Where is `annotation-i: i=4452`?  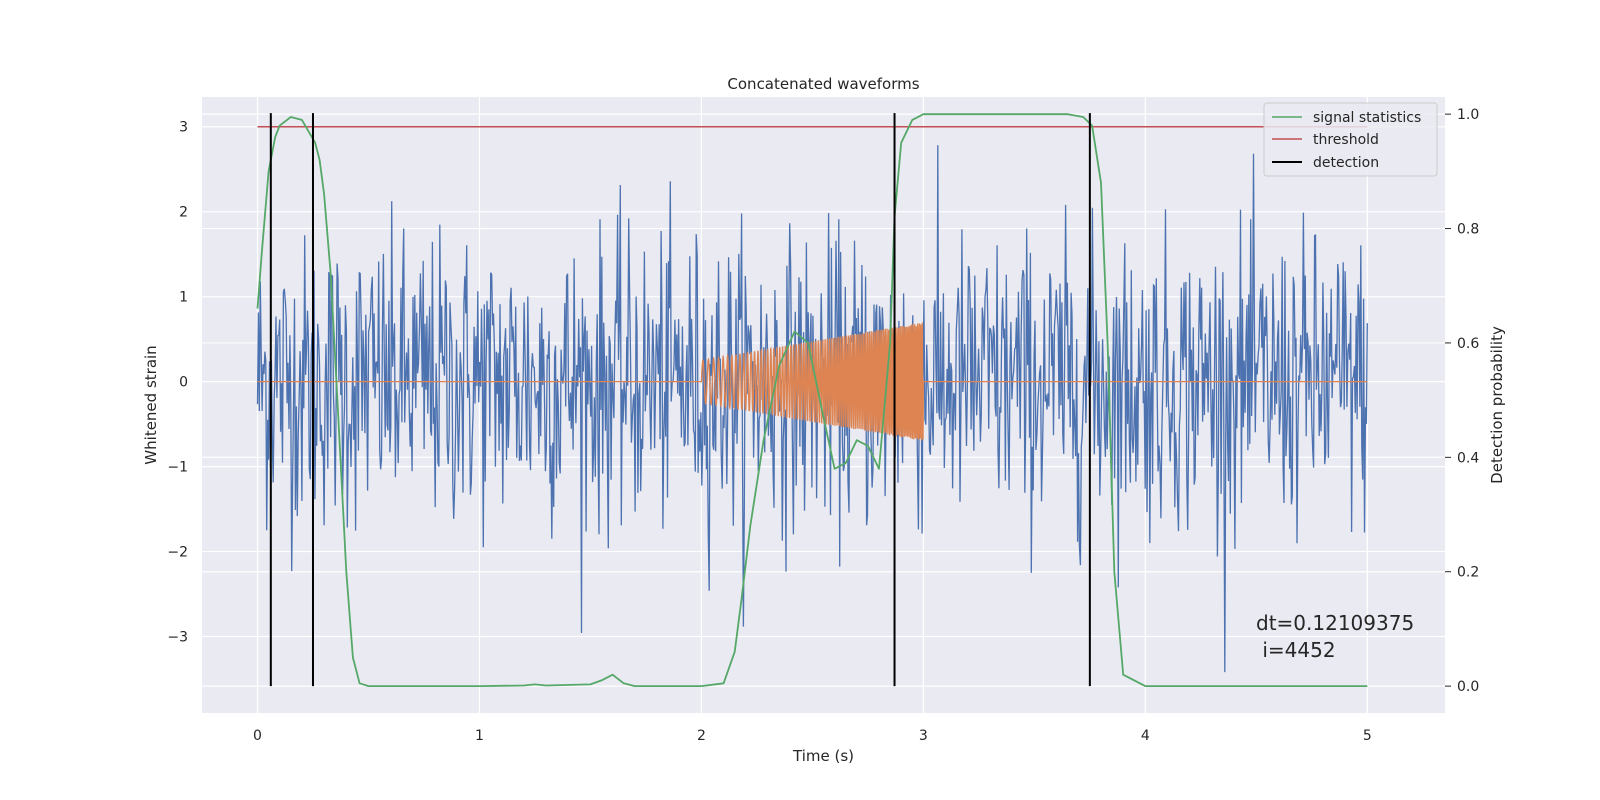
annotation-i: i=4452 is located at coordinates (1296, 650).